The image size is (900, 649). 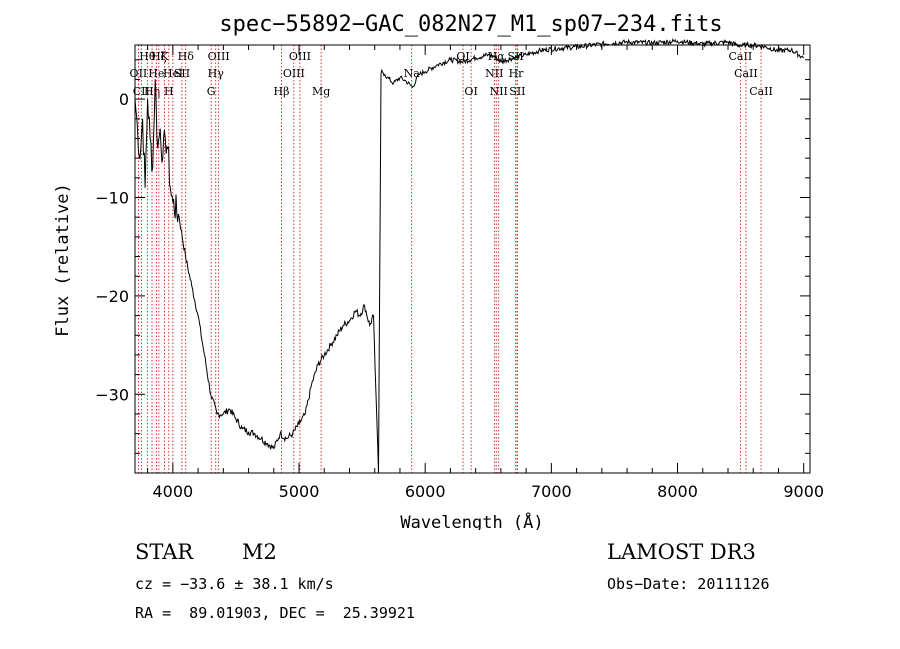 I want to click on redshift-text: cz = −33.6 ± 38.1 km/s, so click(x=234, y=584).